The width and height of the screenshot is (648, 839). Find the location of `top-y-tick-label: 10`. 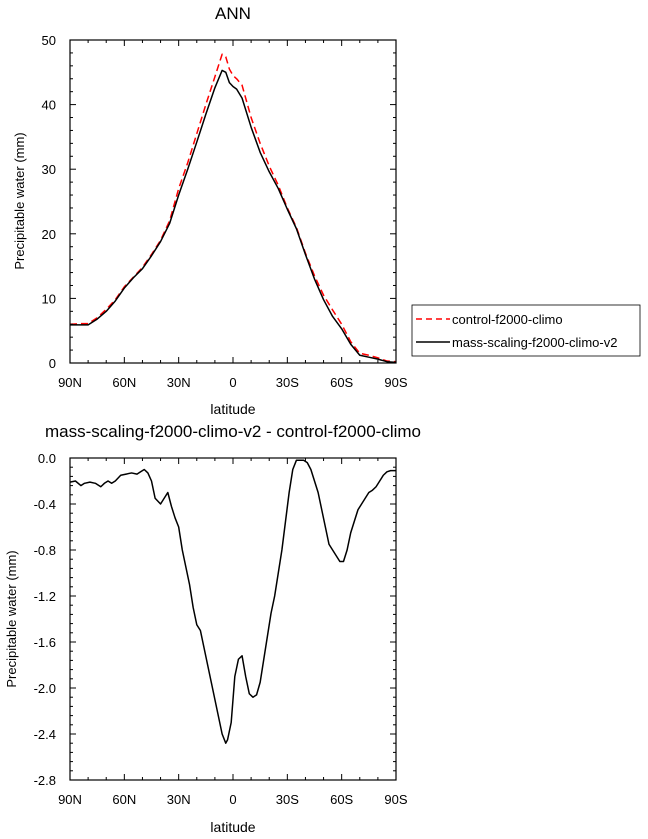

top-y-tick-label: 10 is located at coordinates (49, 298).